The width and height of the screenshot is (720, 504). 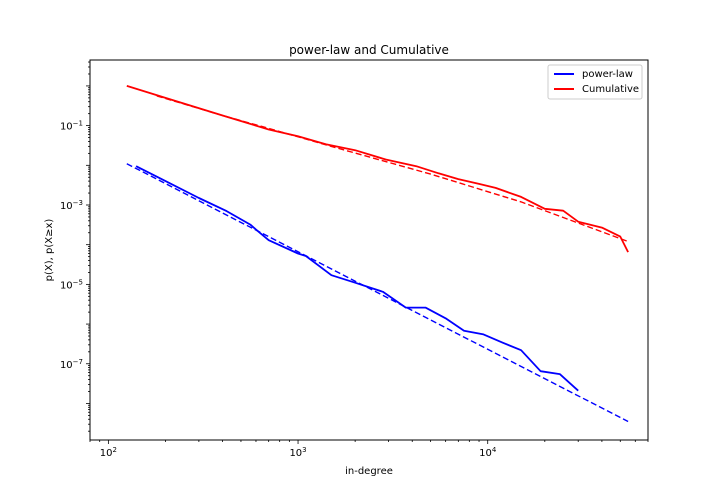 What do you see at coordinates (71, 205) in the screenshot?
I see `y-tick-label: 10⁻³` at bounding box center [71, 205].